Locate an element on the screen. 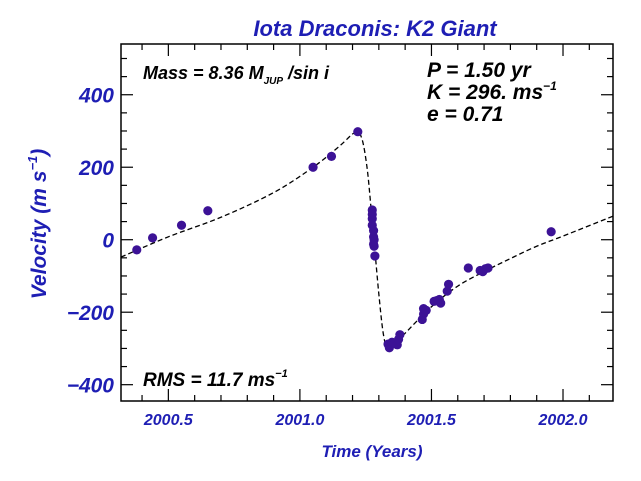 Image resolution: width=641 pixels, height=481 pixels. amplitude-annotation-prefix: K = 296. ms is located at coordinates (485, 92).